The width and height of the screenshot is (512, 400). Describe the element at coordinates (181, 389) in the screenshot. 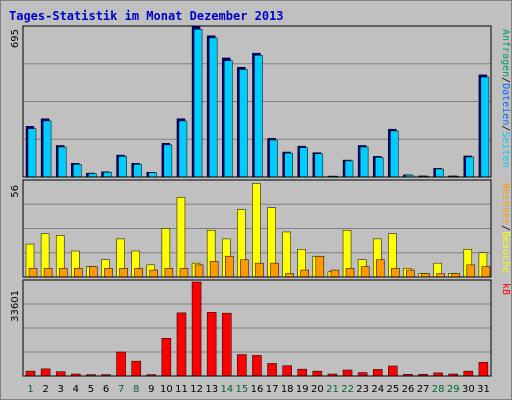

I see `x-tick-label: 11` at that location.